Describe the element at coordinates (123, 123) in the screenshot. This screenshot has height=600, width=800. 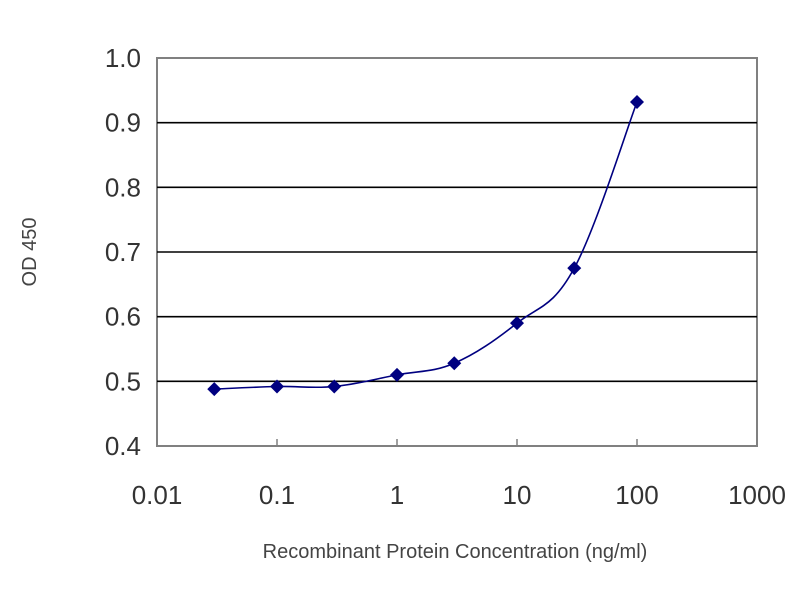
I see `y-tick-label: 0.9` at that location.